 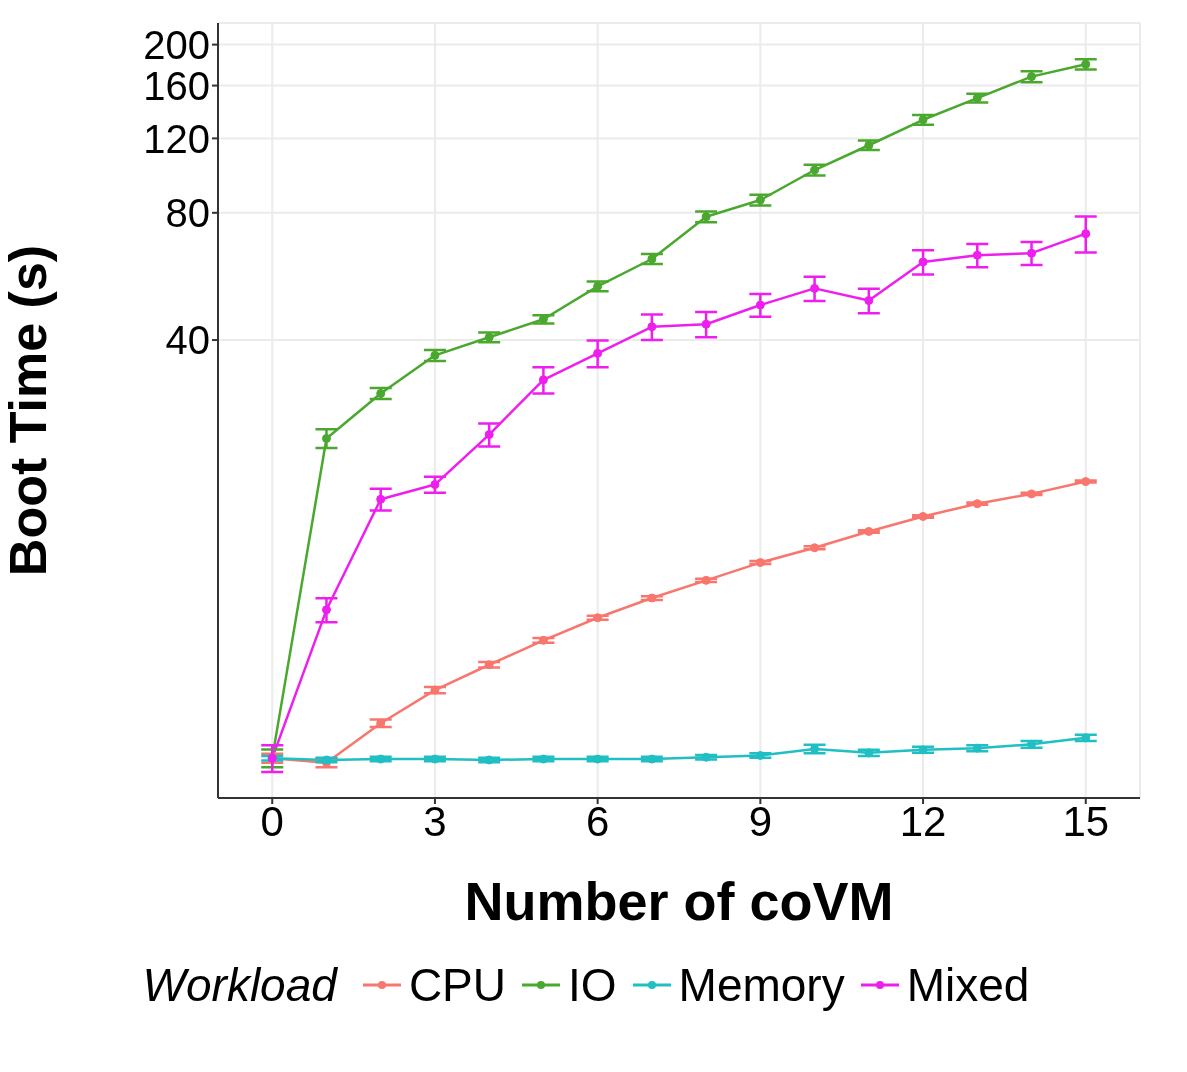 I want to click on x-tick-label: 0, so click(x=272, y=821).